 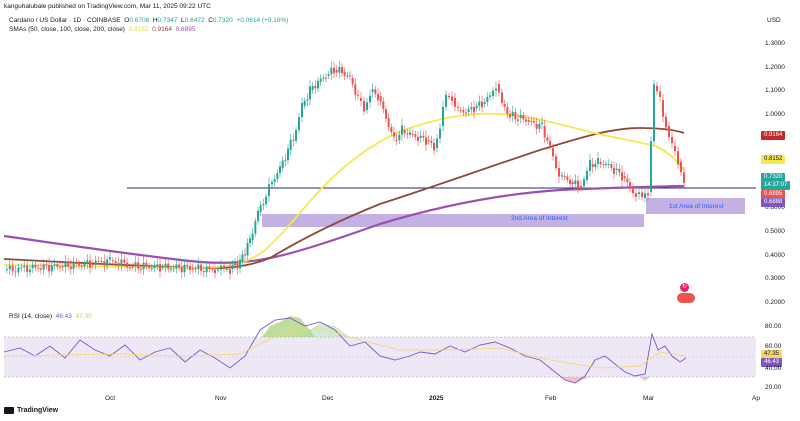 What do you see at coordinates (686, 298) in the screenshot?
I see `dividends-flag-icon` at bounding box center [686, 298].